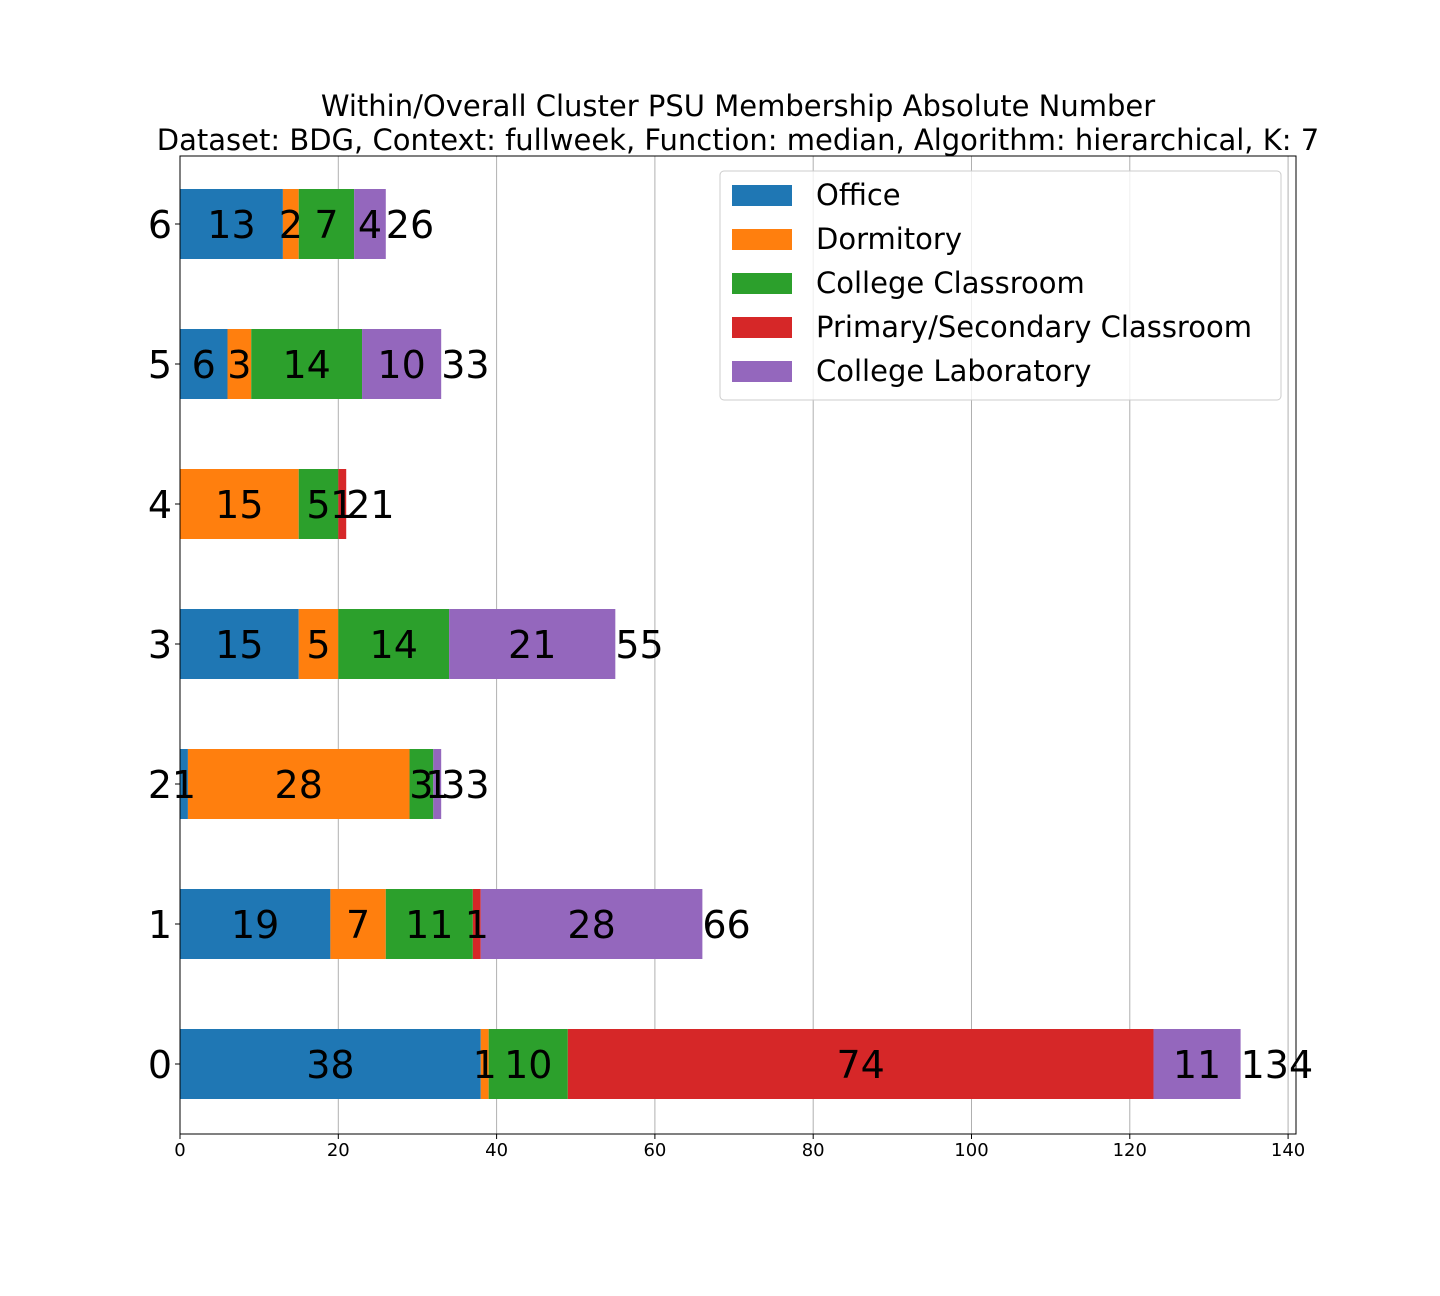 The width and height of the screenshot is (1440, 1296). Describe the element at coordinates (179, 1150) in the screenshot. I see `x-tick-label-0: 0` at that location.